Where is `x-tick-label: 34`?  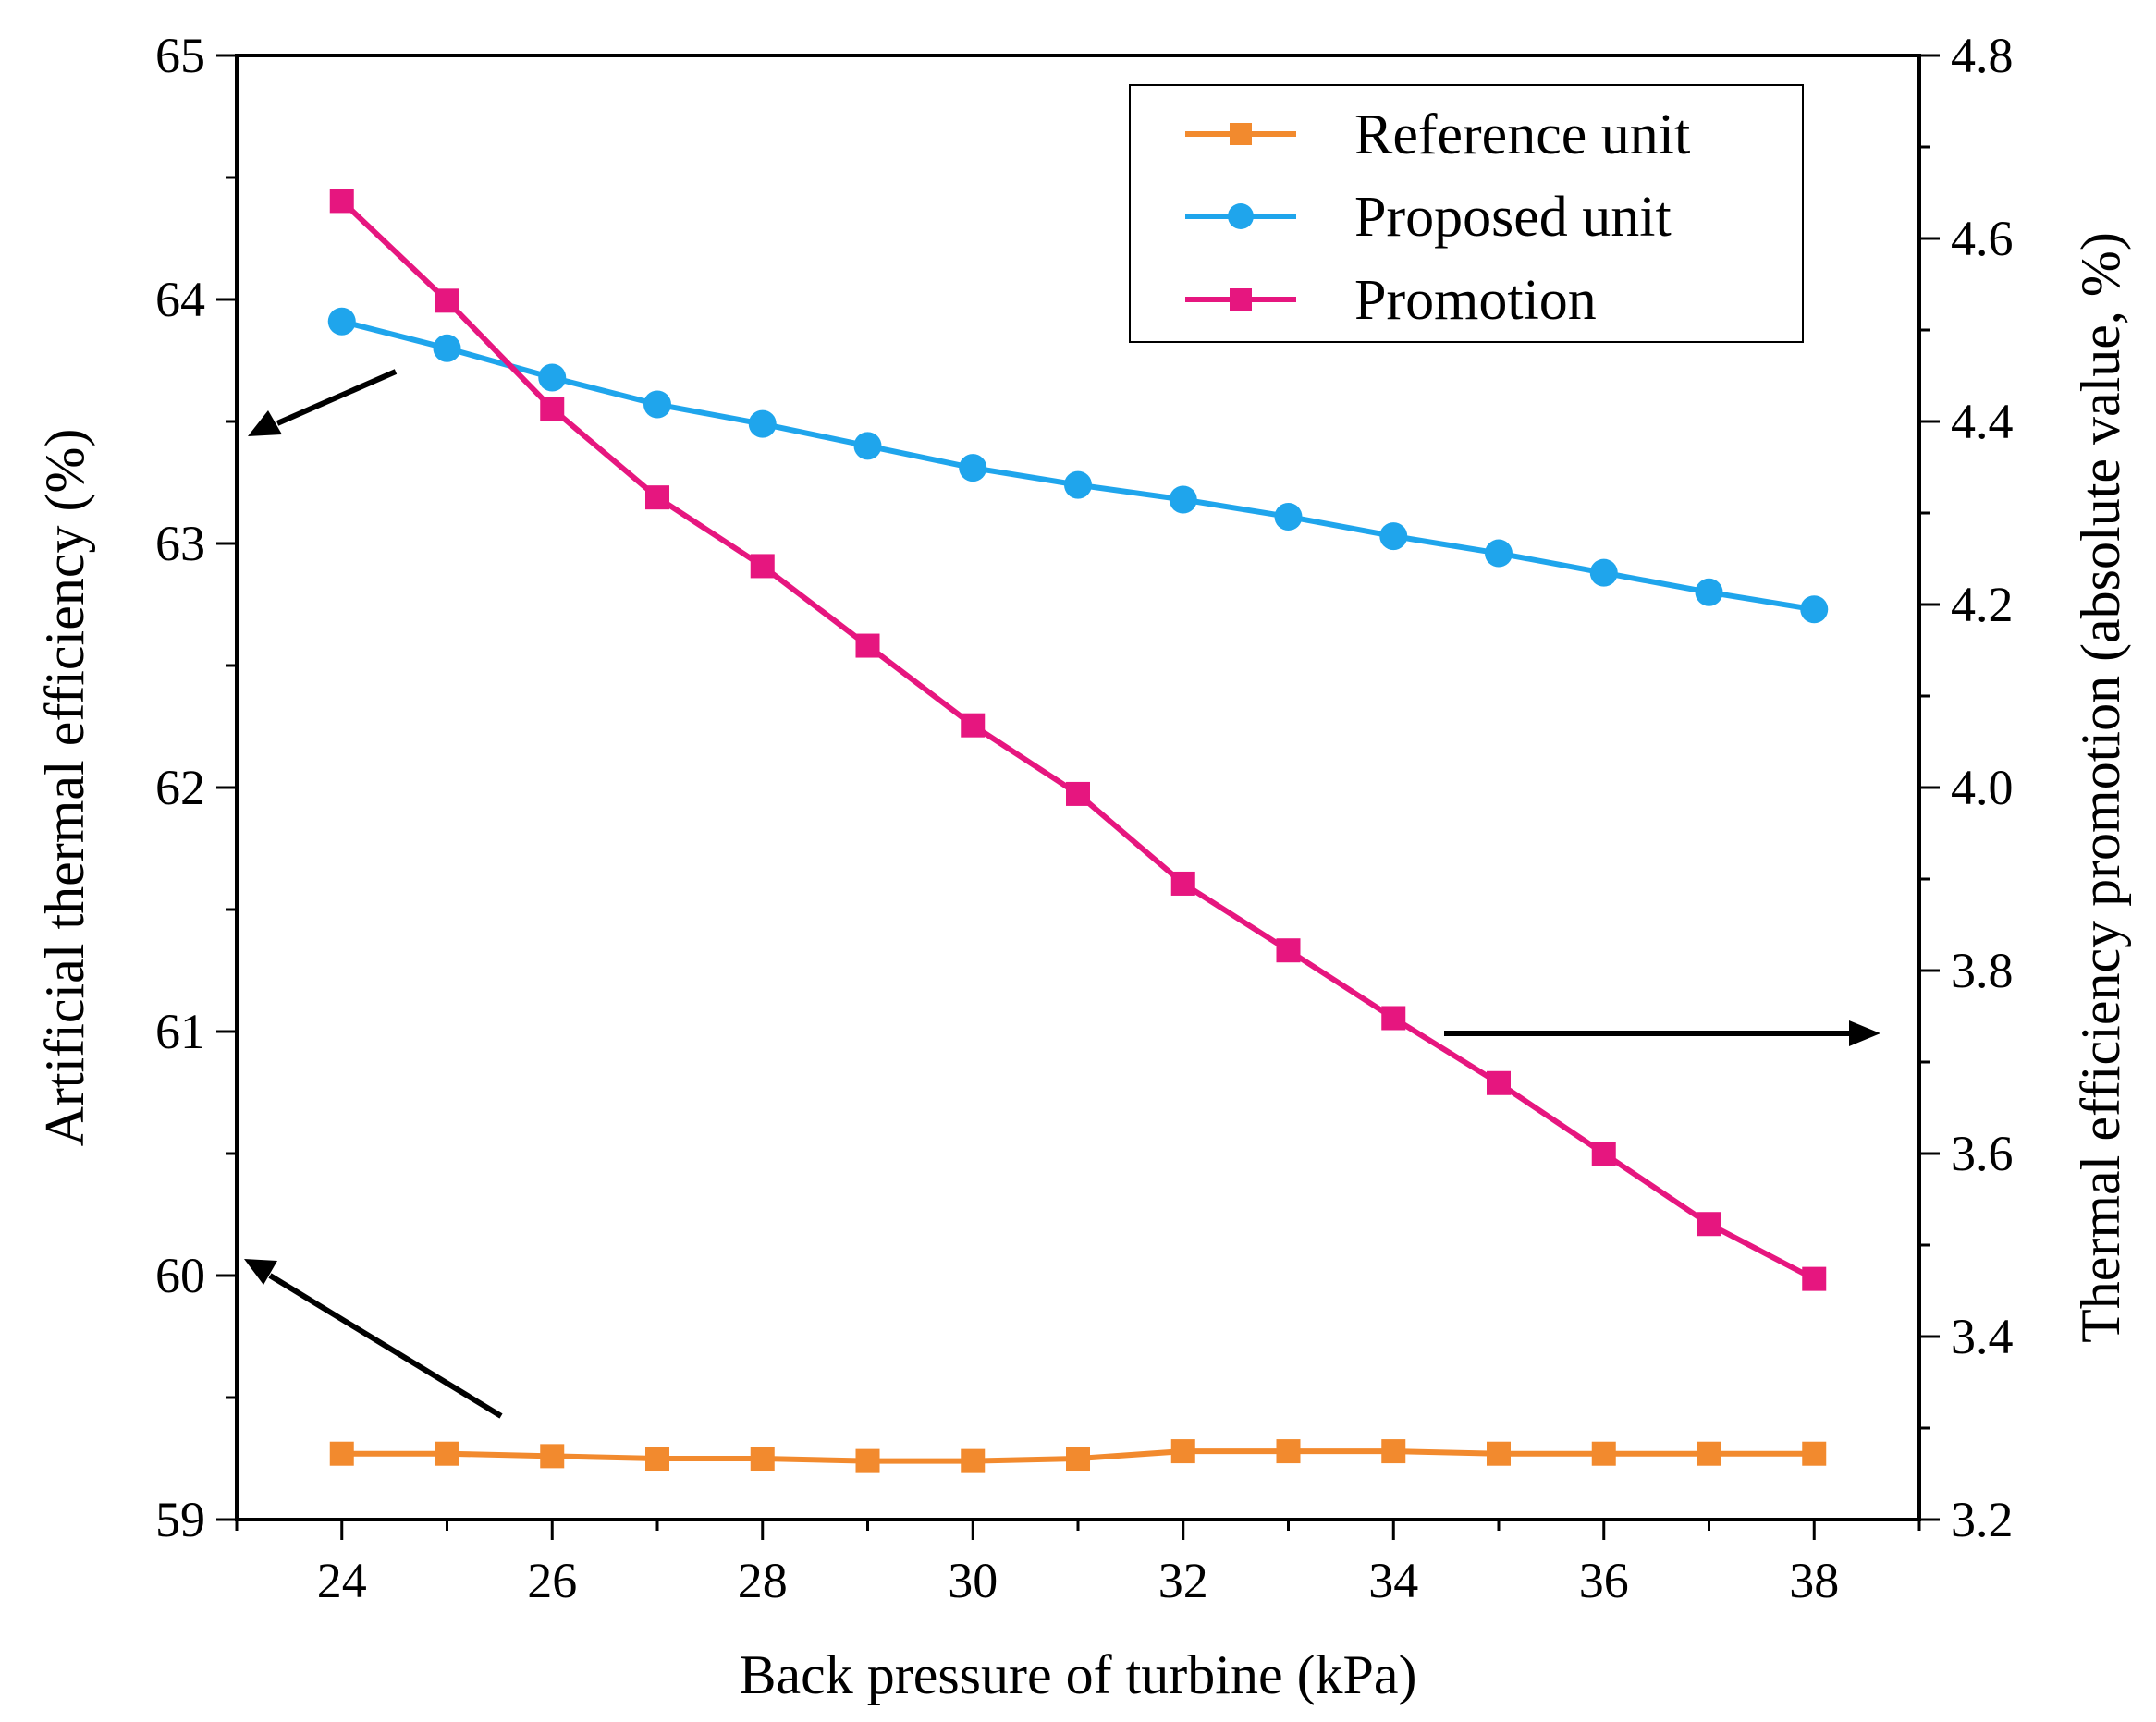 x-tick-label: 34 is located at coordinates (1393, 1581).